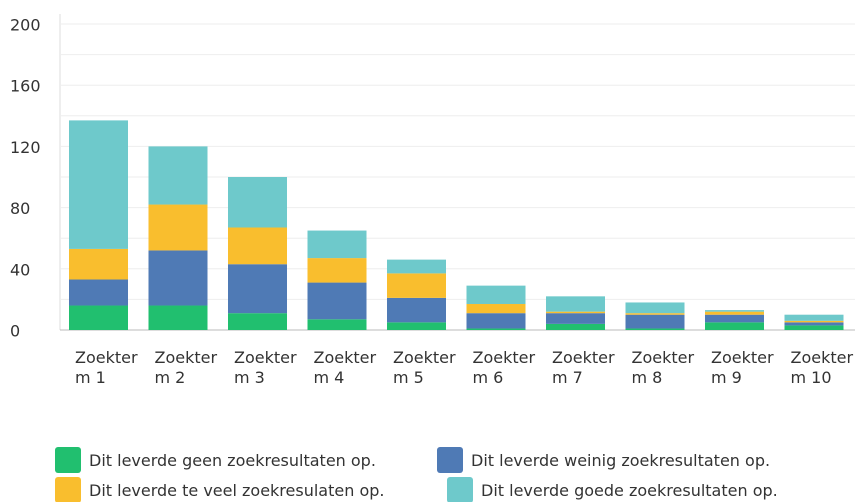 Image resolution: width=855 pixels, height=502 pixels. What do you see at coordinates (25, 86) in the screenshot?
I see `y-tick-label: 160` at bounding box center [25, 86].